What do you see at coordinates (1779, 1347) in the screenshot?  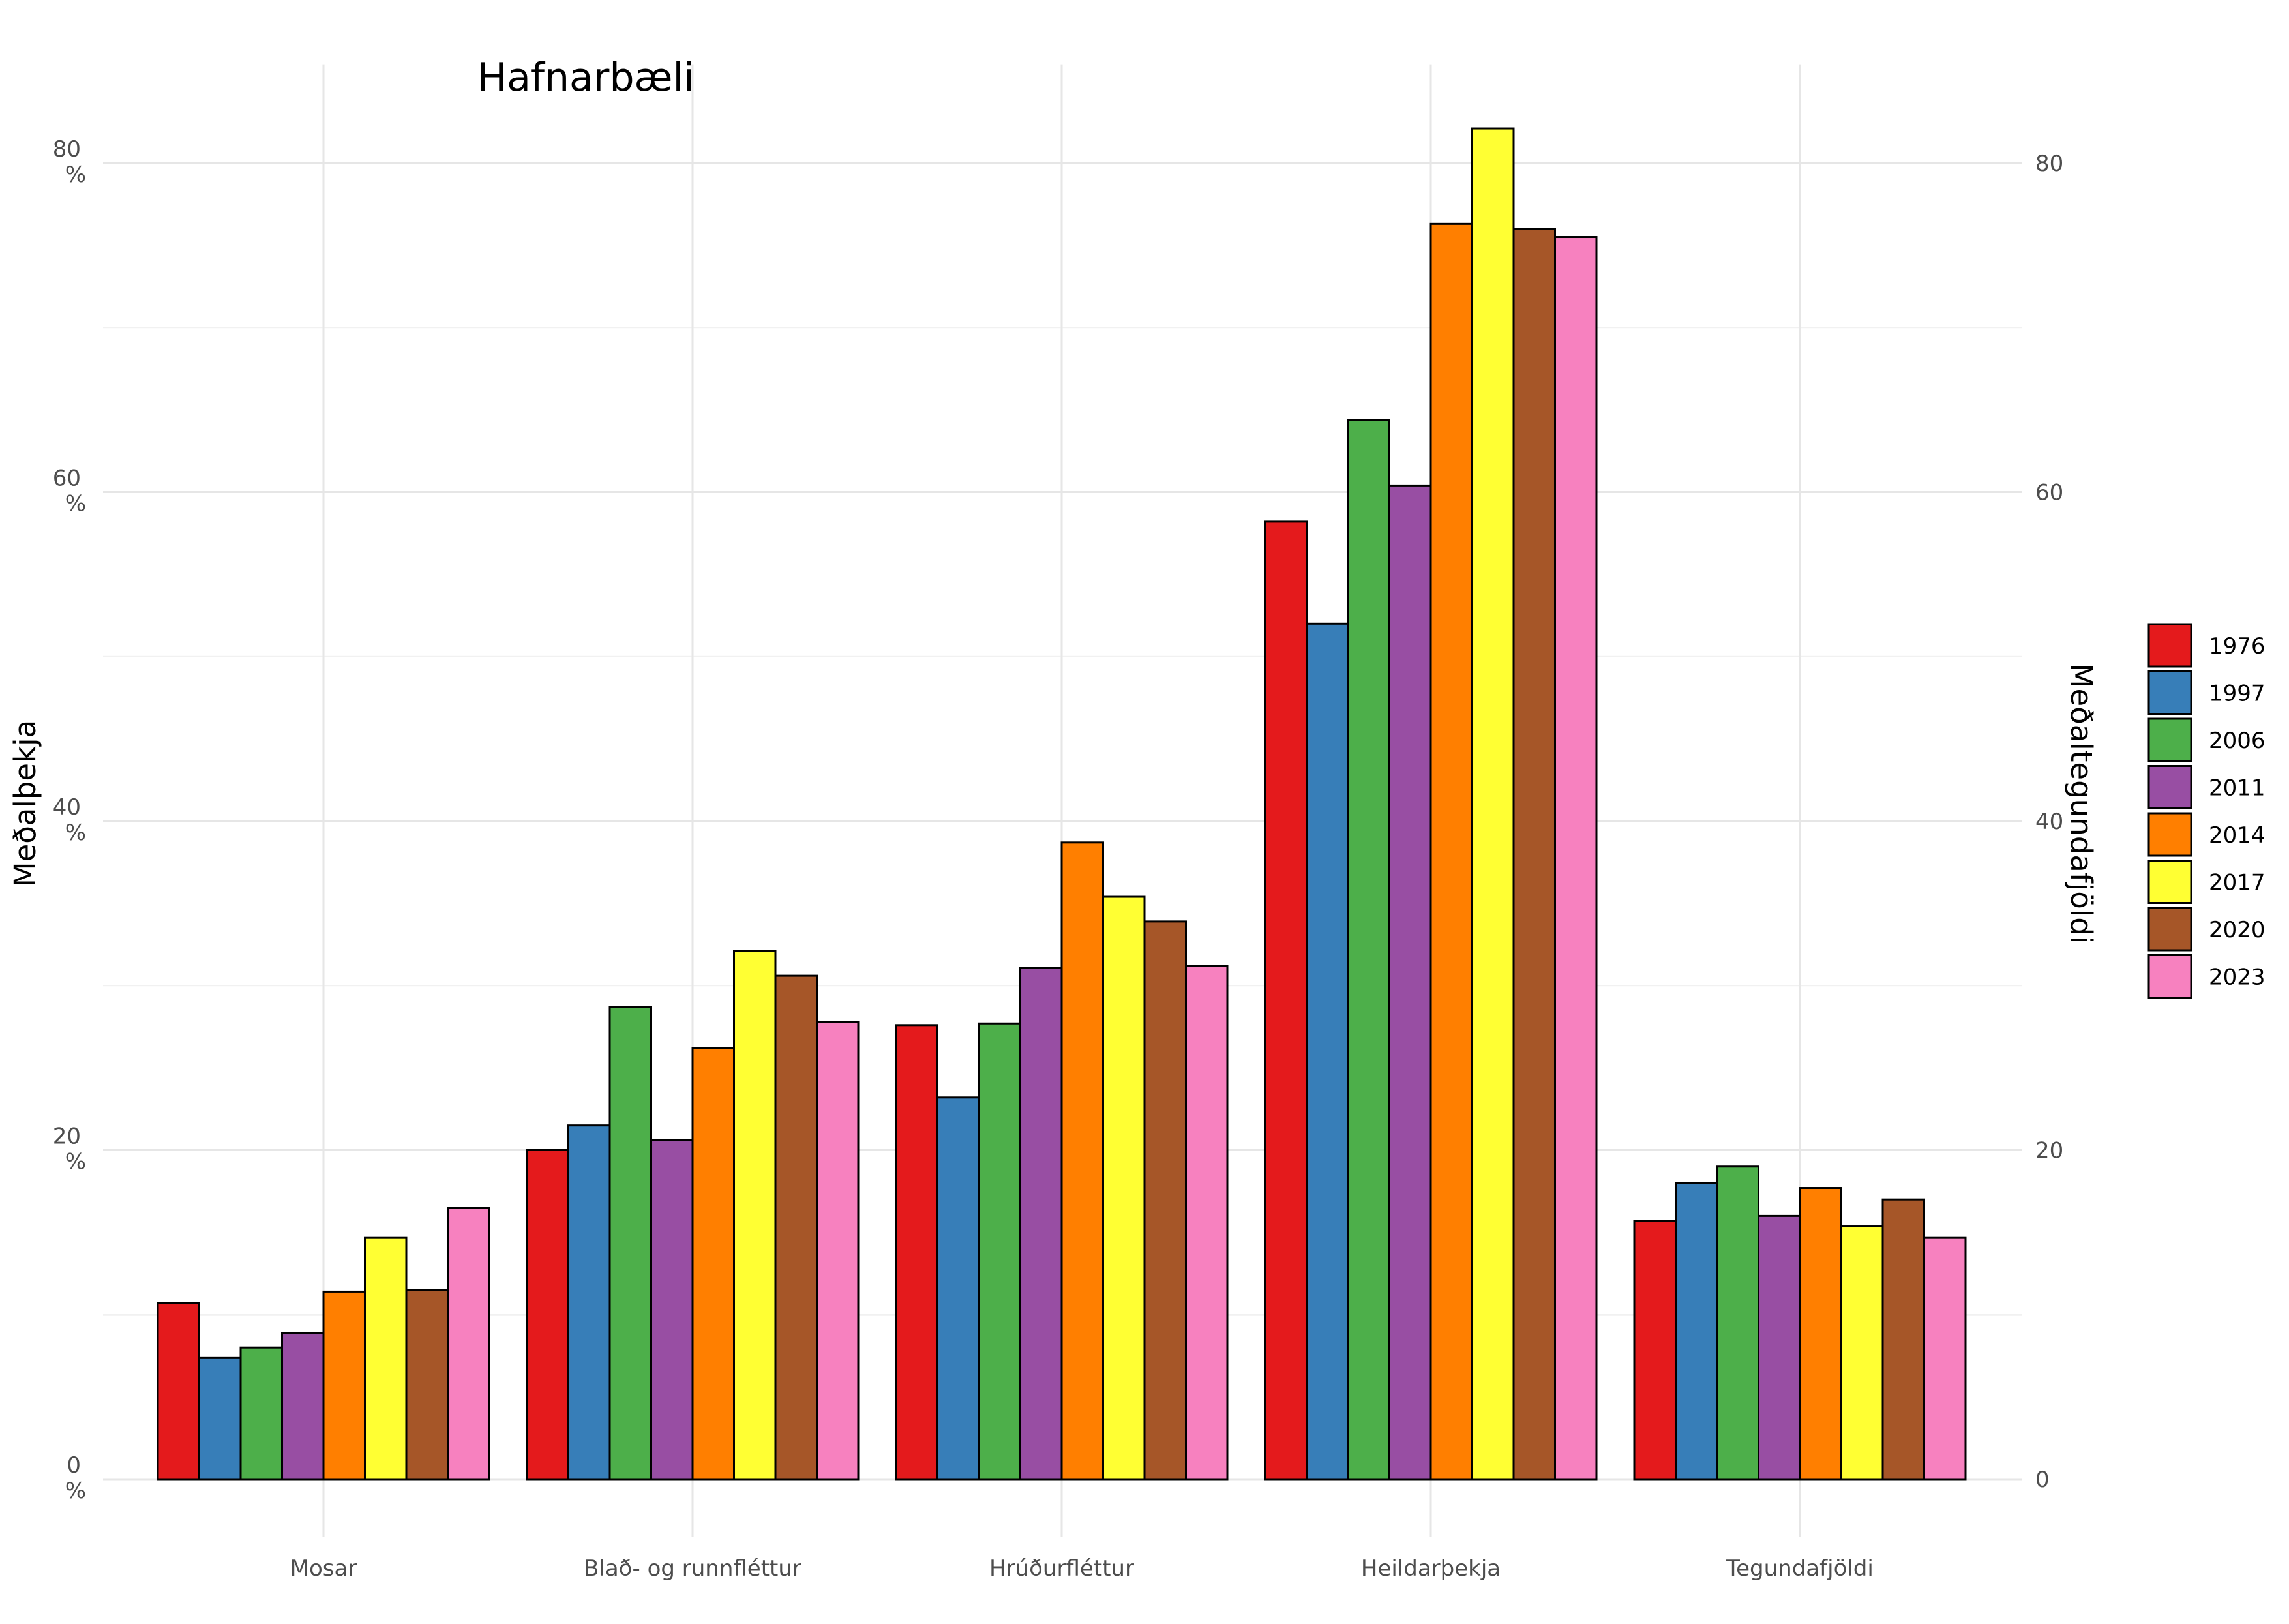 I see `bar-tegundafjo-ldi-2011` at bounding box center [1779, 1347].